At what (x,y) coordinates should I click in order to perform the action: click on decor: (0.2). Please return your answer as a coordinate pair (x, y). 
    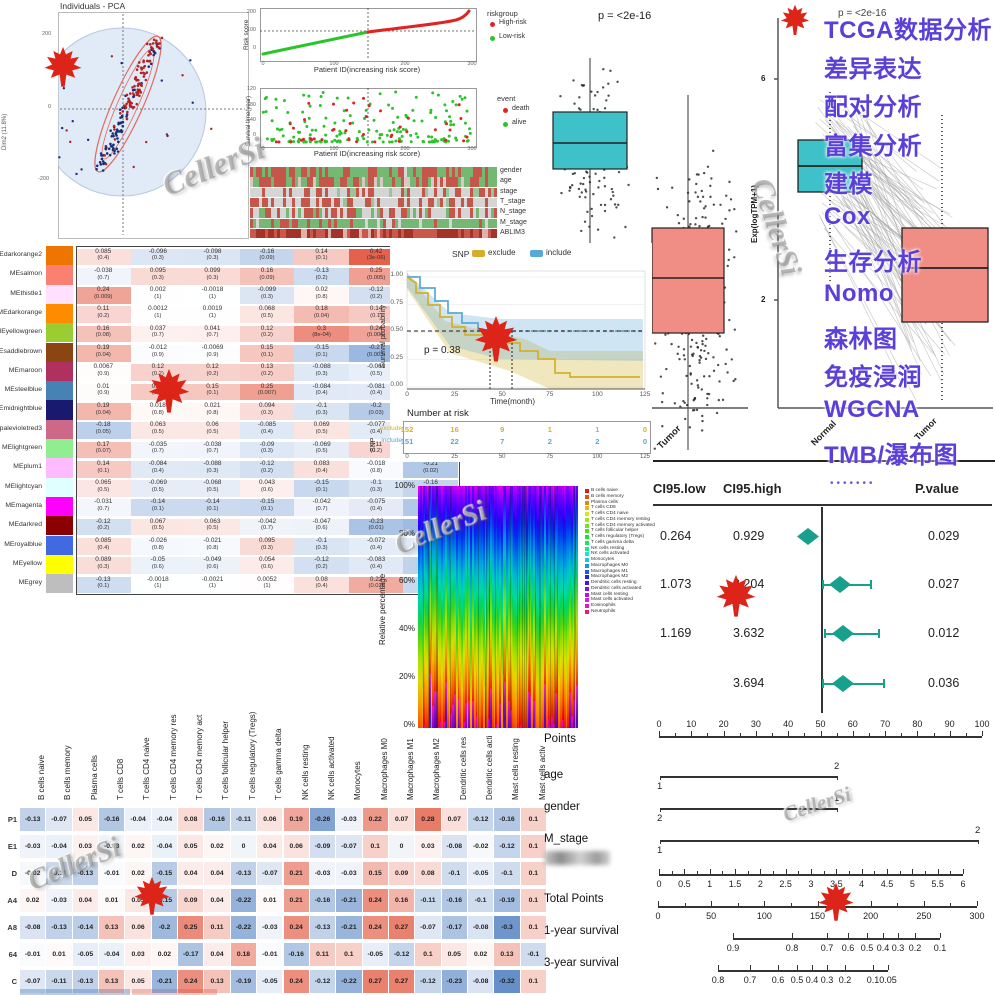
    Looking at the image, I should click on (267, 335).